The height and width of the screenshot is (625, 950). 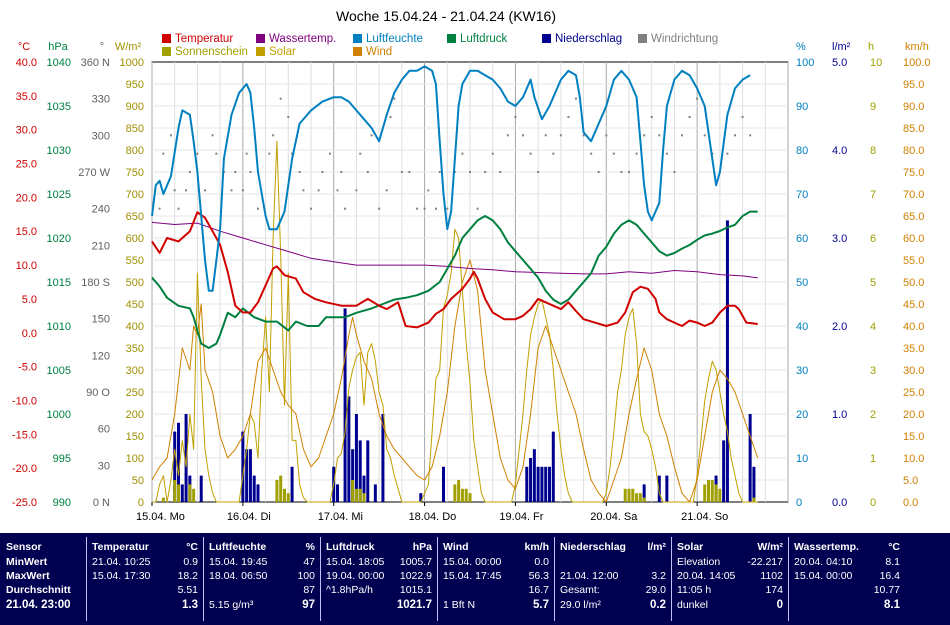 What do you see at coordinates (913, 151) in the screenshot?
I see `axis-tick-label: 80.0` at bounding box center [913, 151].